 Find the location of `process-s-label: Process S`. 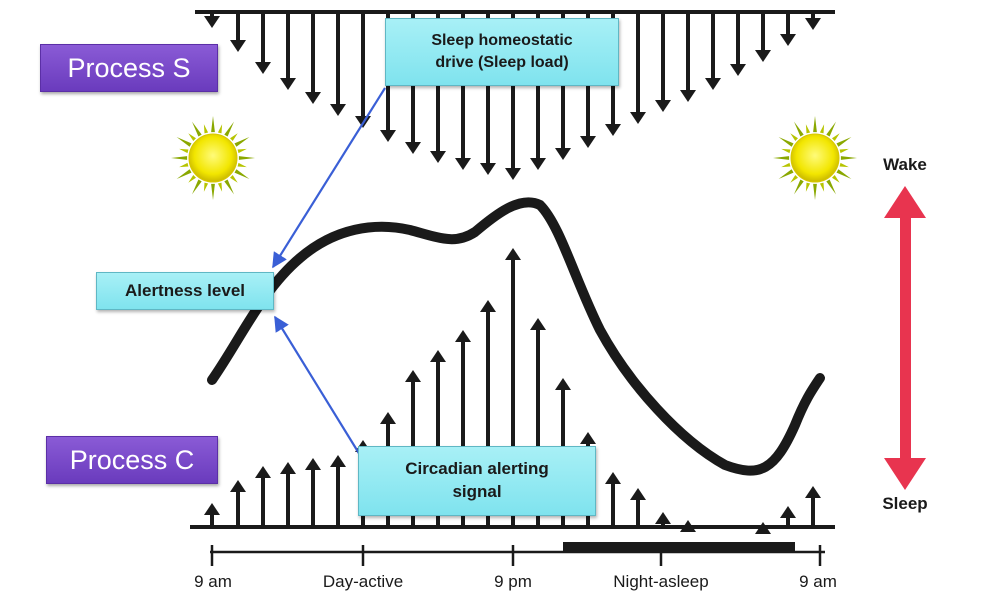

process-s-label: Process S is located at coordinates (129, 68).